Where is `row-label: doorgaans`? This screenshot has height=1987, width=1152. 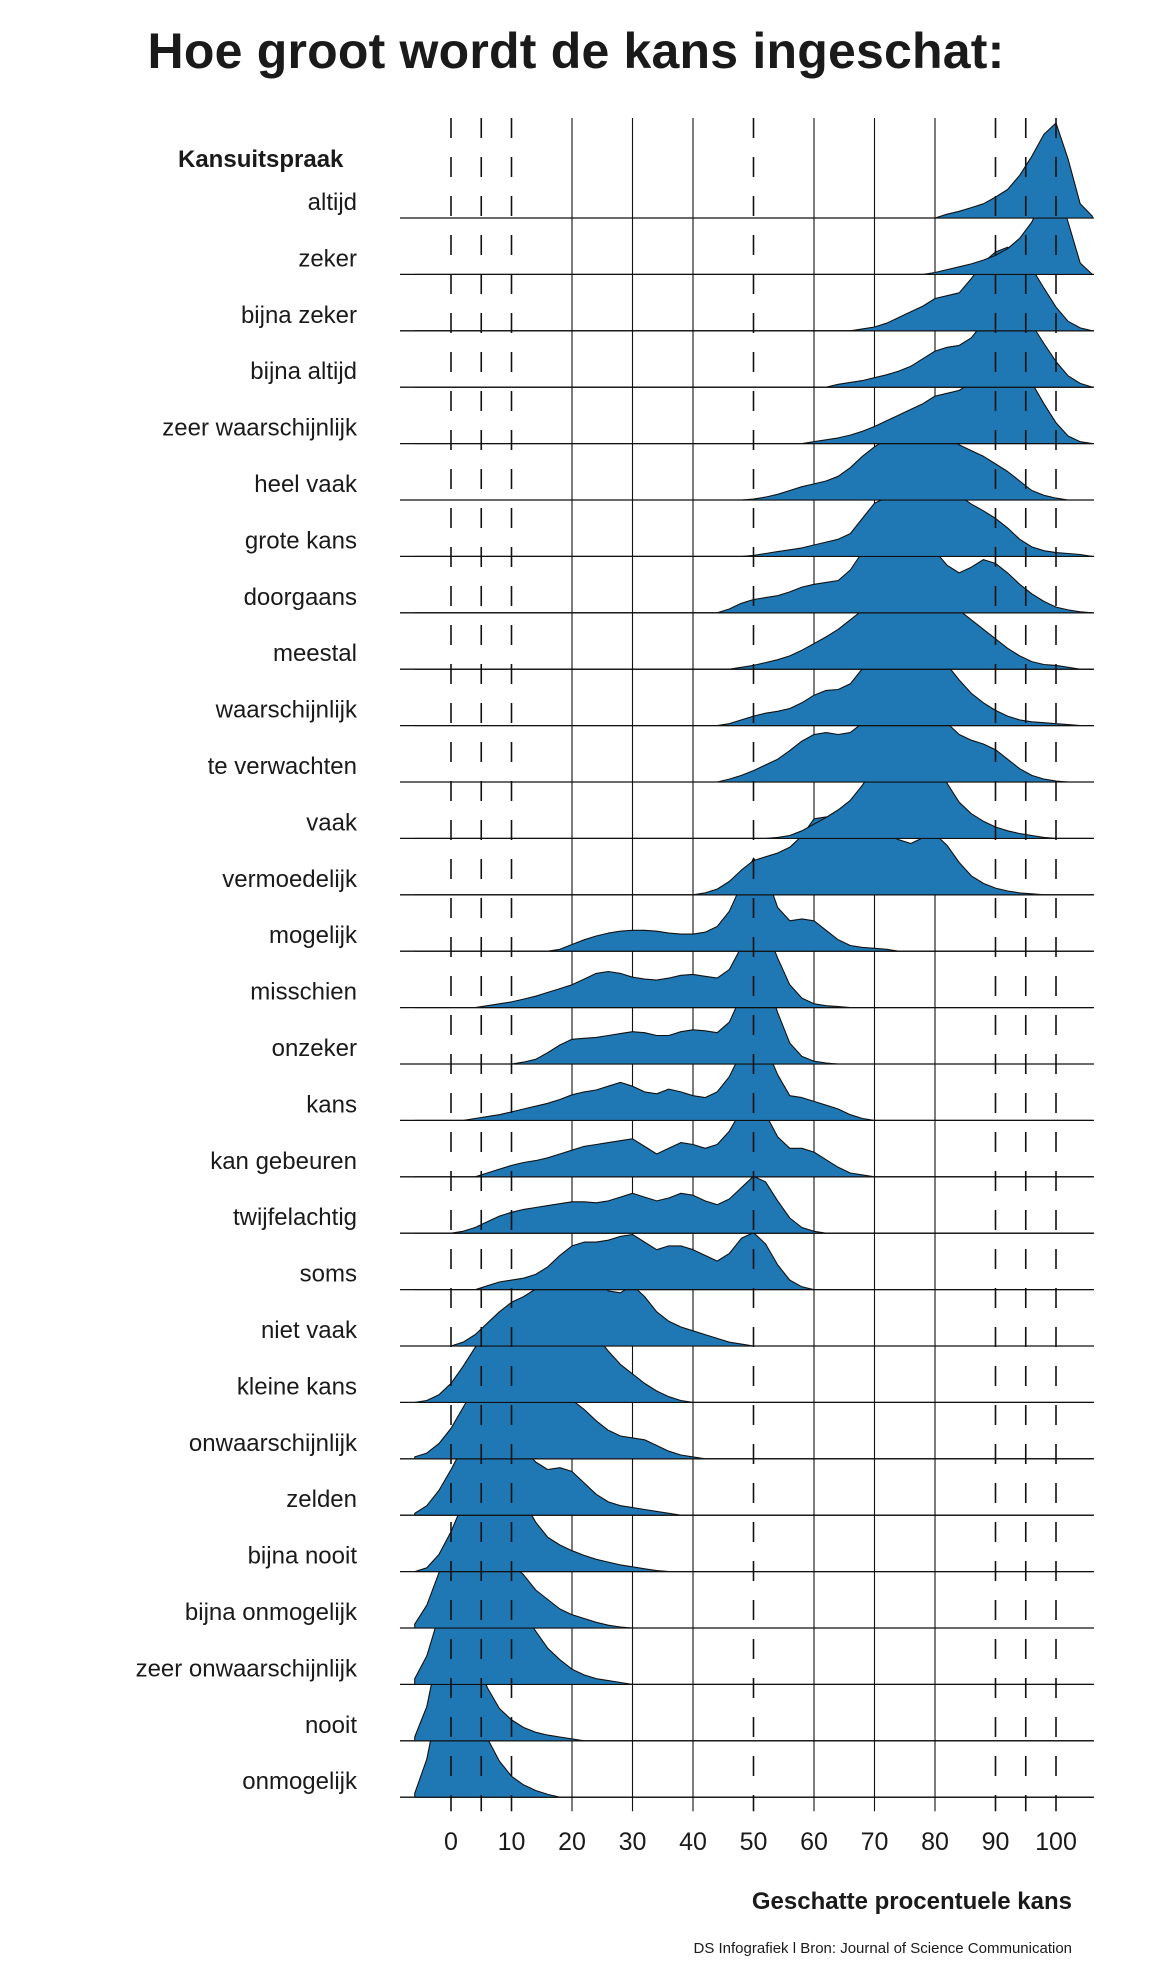
row-label: doorgaans is located at coordinates (300, 597).